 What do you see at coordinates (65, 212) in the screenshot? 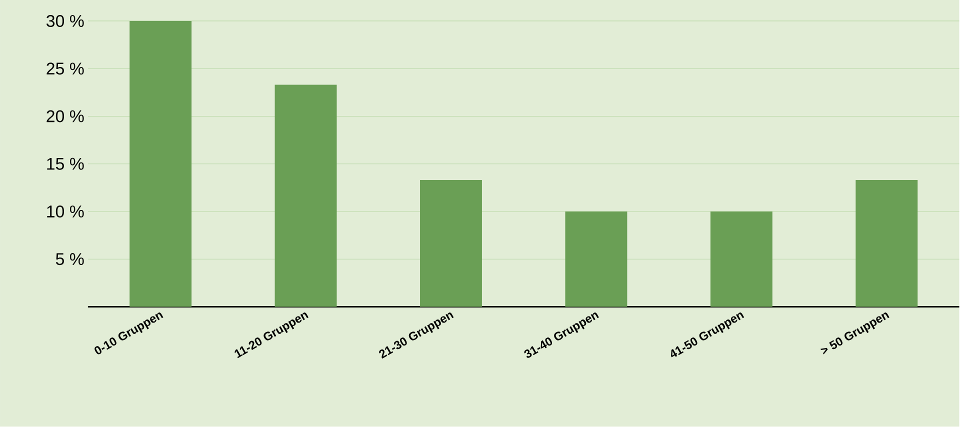
I see `y-tick-label: 10 %` at bounding box center [65, 212].